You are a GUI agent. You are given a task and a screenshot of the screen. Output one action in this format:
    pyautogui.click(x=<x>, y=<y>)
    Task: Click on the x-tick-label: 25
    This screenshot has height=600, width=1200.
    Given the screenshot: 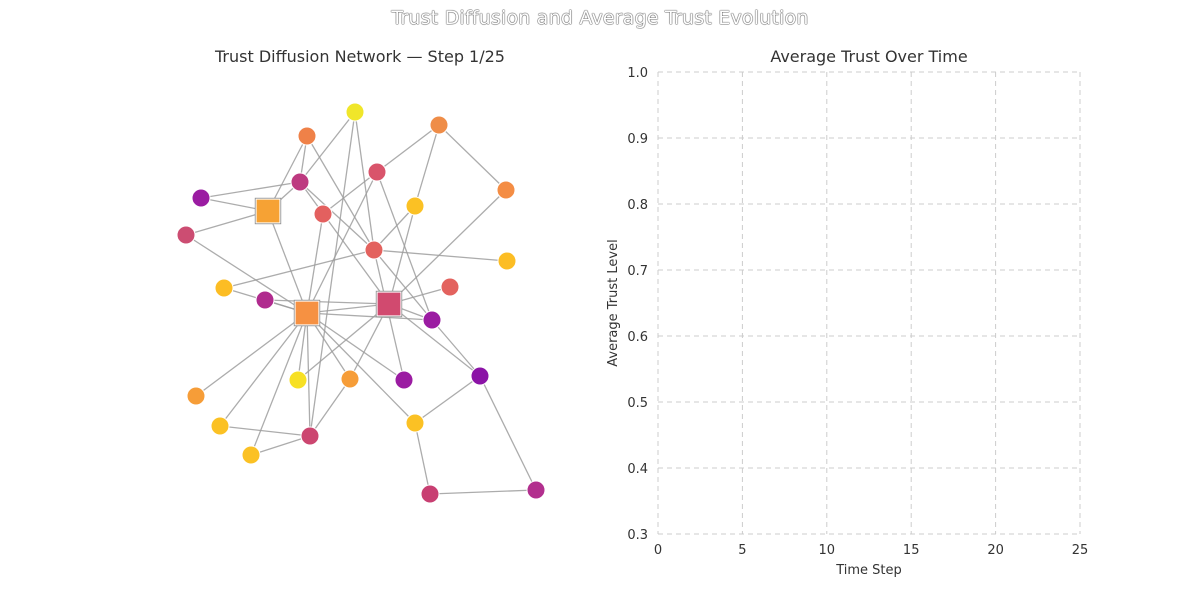 What is the action you would take?
    pyautogui.click(x=1080, y=550)
    